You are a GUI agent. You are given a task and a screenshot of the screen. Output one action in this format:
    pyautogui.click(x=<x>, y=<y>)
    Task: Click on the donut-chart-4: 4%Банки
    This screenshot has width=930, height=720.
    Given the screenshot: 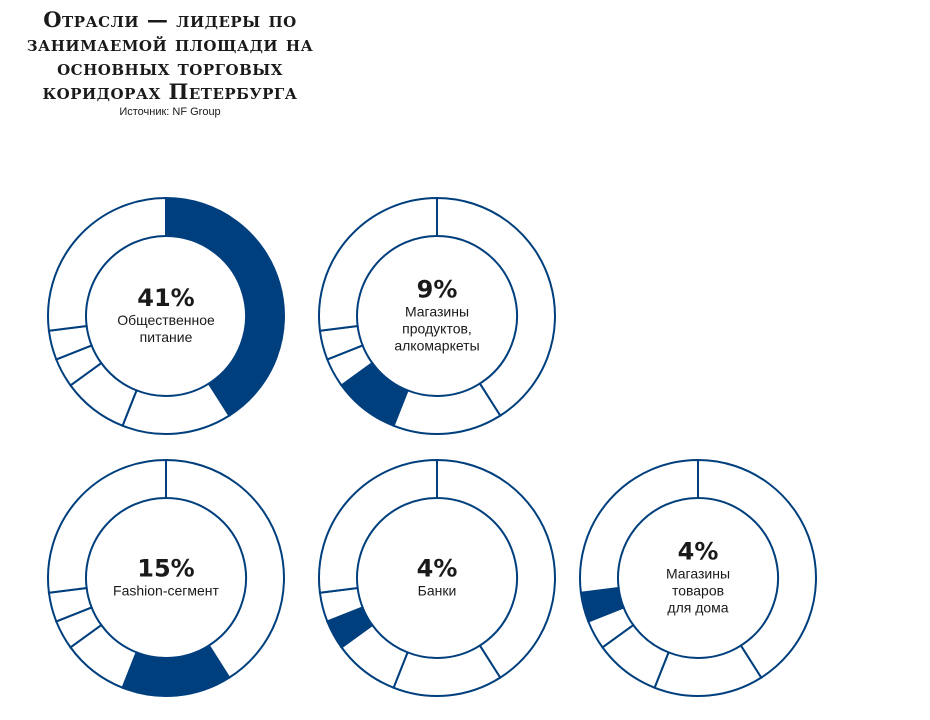 What is the action you would take?
    pyautogui.click(x=437, y=577)
    